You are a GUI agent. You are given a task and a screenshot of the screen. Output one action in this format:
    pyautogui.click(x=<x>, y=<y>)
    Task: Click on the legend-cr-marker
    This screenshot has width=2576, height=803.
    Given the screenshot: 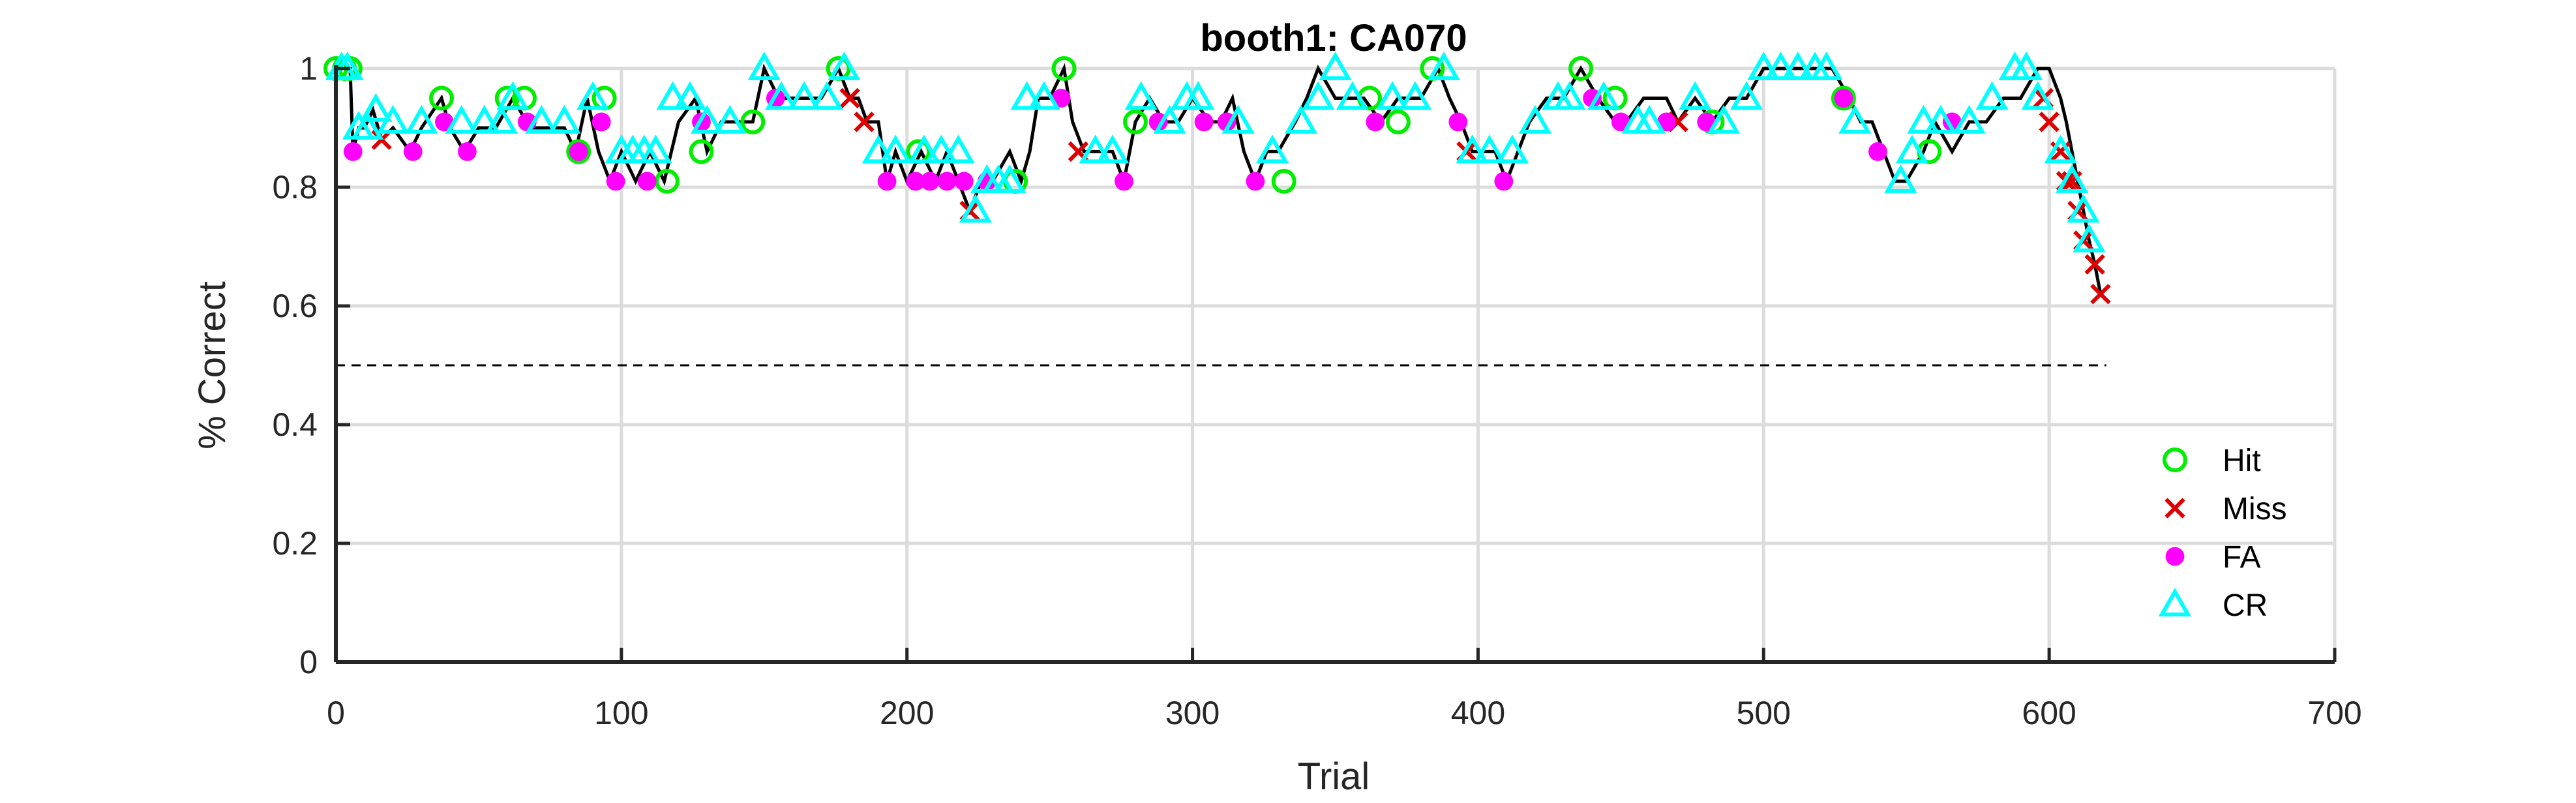 What is the action you would take?
    pyautogui.click(x=2175, y=601)
    